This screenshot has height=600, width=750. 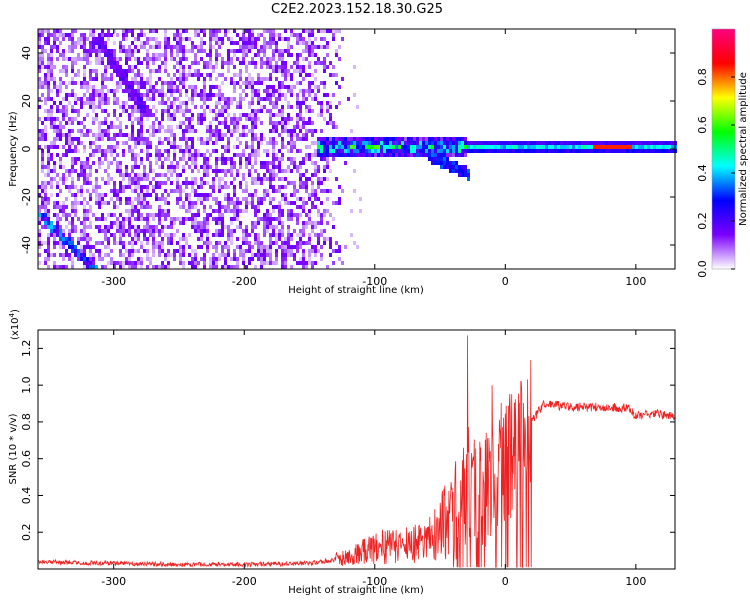 I want to click on x-tick-label: -300, so click(x=113, y=281).